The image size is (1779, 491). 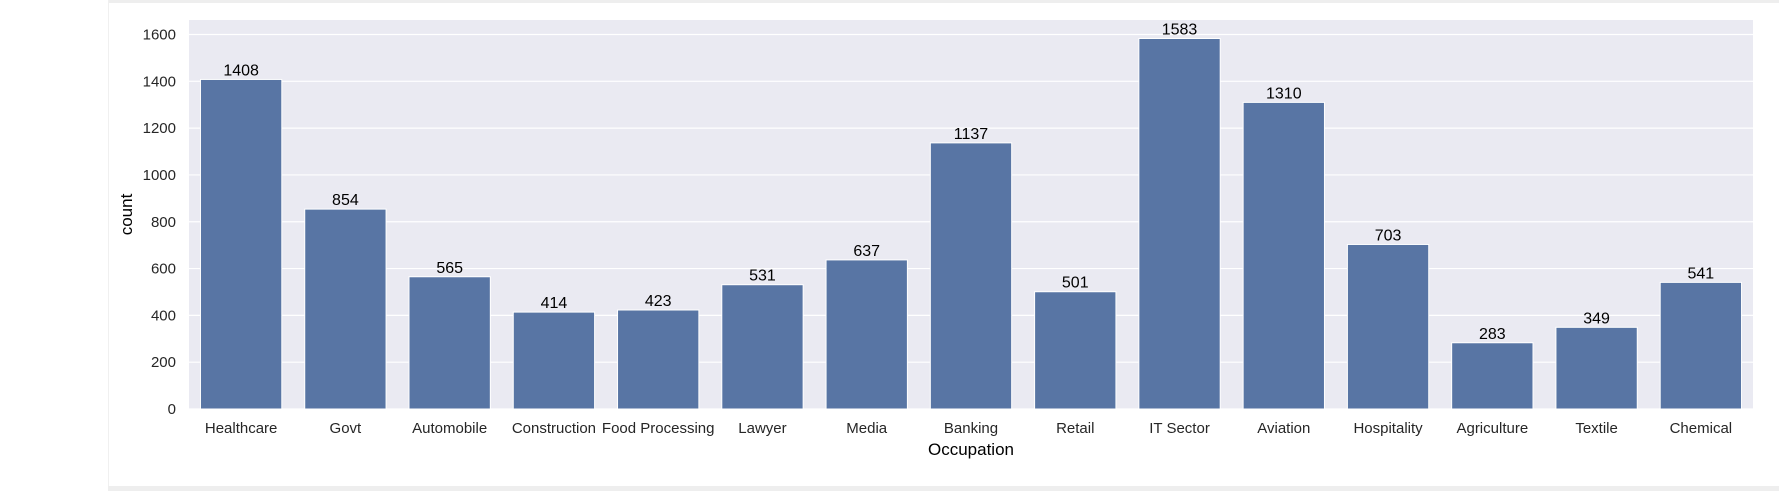 What do you see at coordinates (241, 428) in the screenshot?
I see `x-tick-label: Healthcare` at bounding box center [241, 428].